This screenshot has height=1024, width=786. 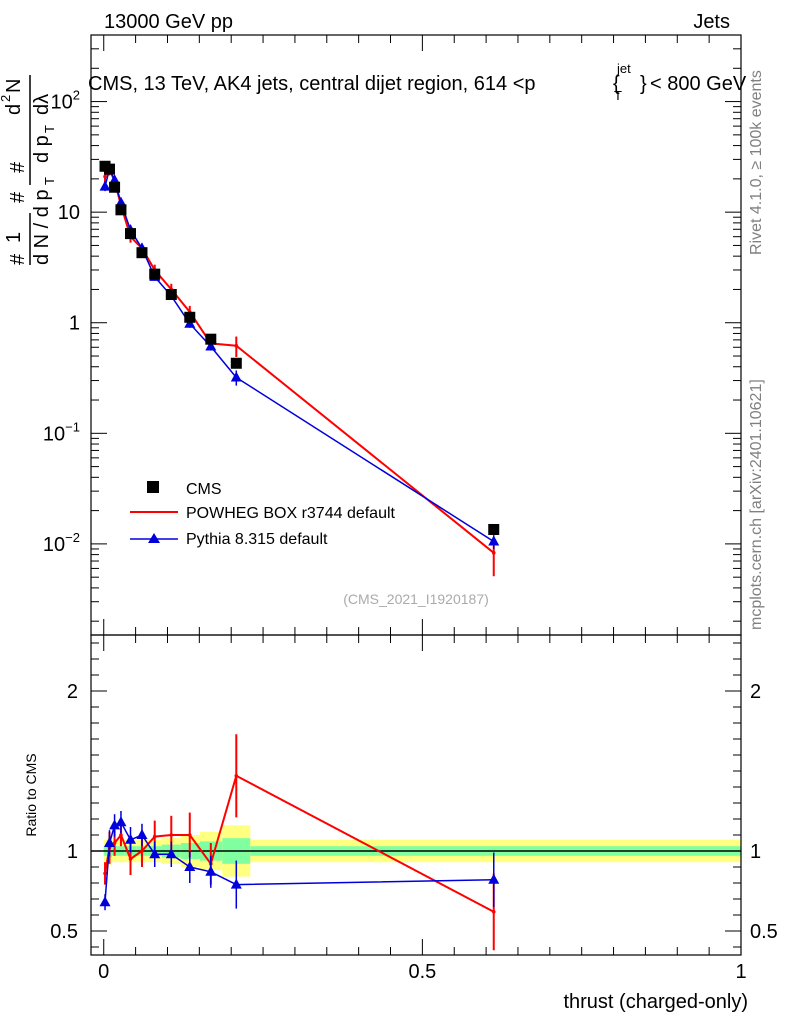 I want to click on legend-powheg-label: POWHEG BOX r3744 default, so click(x=291, y=513).